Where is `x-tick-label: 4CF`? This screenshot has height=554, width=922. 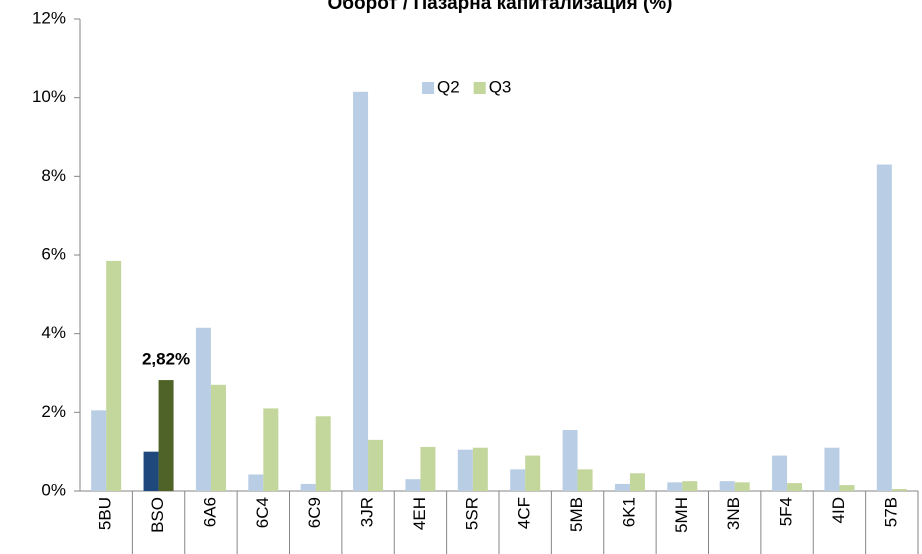 x-tick-label: 4CF is located at coordinates (524, 513).